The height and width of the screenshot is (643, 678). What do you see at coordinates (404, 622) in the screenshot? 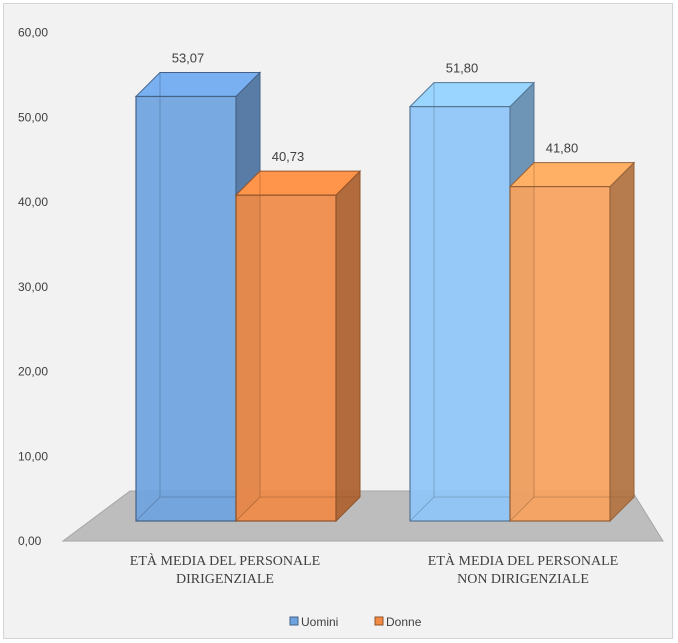
I see `legend-entry: Donne` at bounding box center [404, 622].